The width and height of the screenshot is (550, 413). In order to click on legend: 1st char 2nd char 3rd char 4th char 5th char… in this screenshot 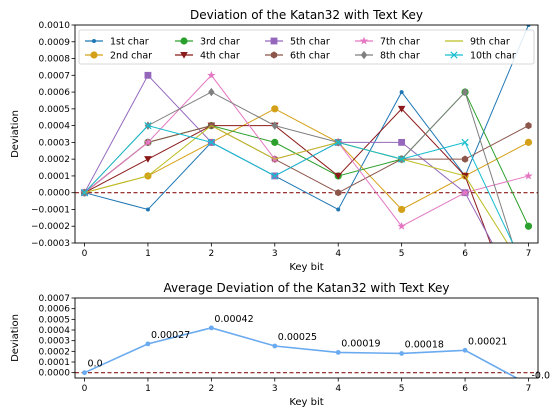, I will do `click(306, 47)`.